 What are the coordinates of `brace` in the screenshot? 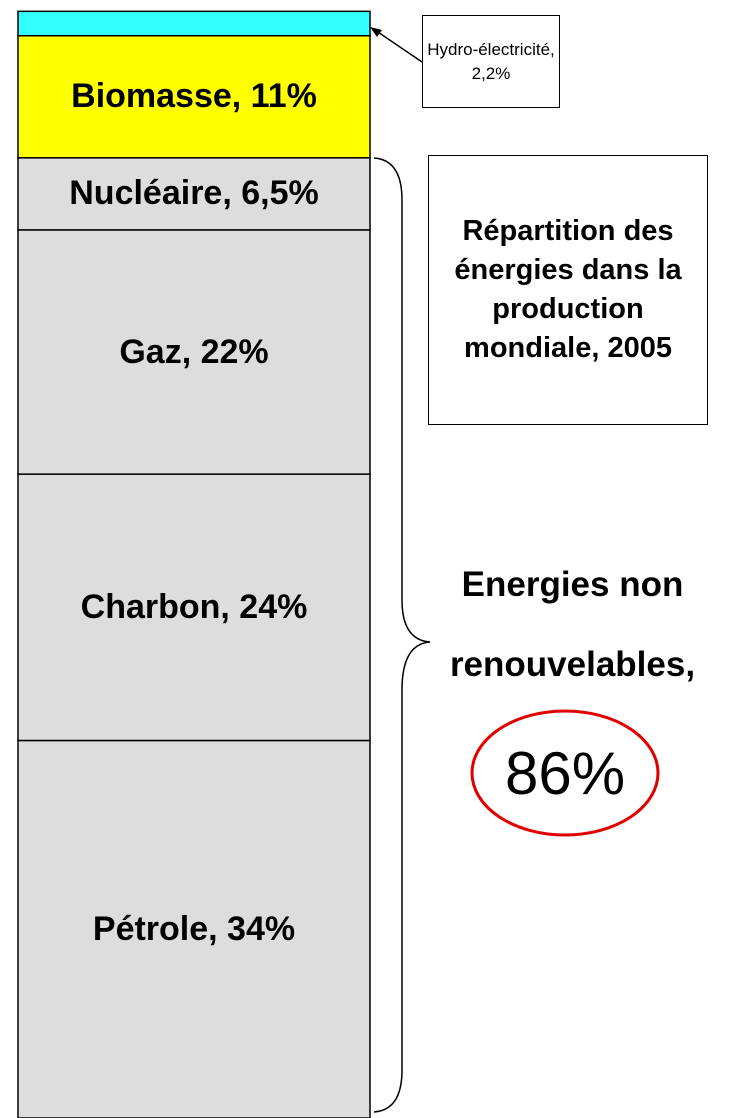 It's located at (402, 635).